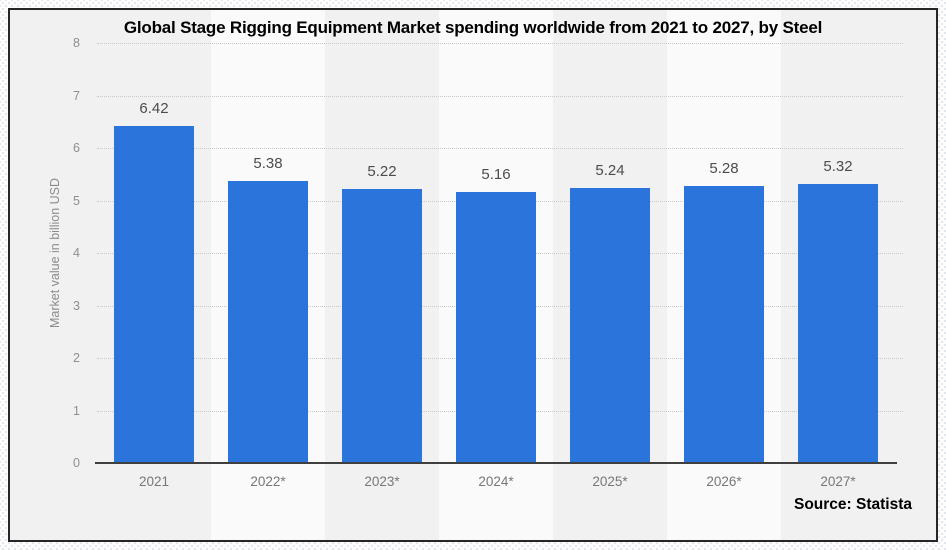 This screenshot has width=946, height=550. Describe the element at coordinates (852, 504) in the screenshot. I see `source-attribution: Source: Statista` at that location.